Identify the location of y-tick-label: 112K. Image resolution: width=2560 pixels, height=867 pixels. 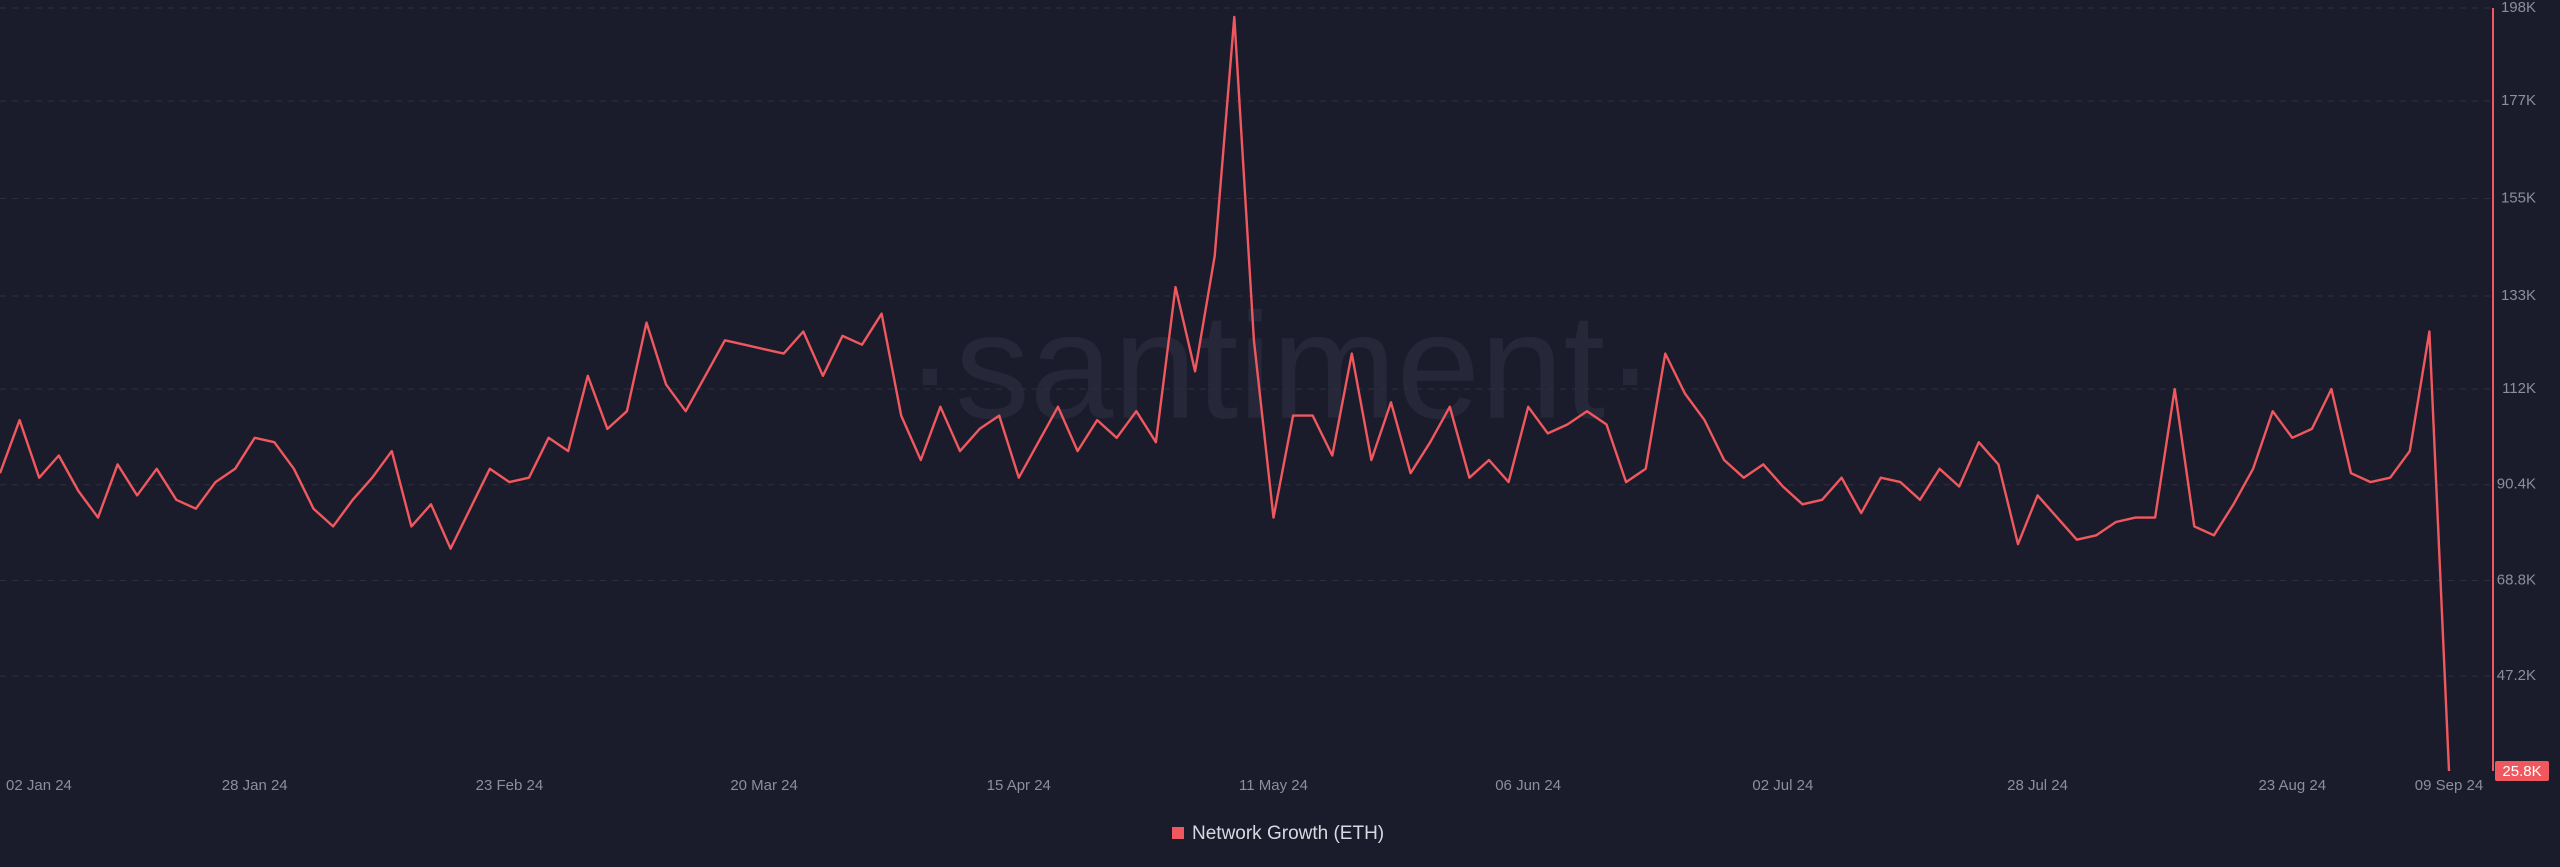
(2519, 388).